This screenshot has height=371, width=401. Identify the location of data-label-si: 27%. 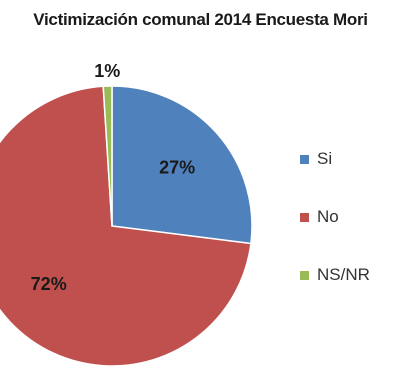
(177, 167).